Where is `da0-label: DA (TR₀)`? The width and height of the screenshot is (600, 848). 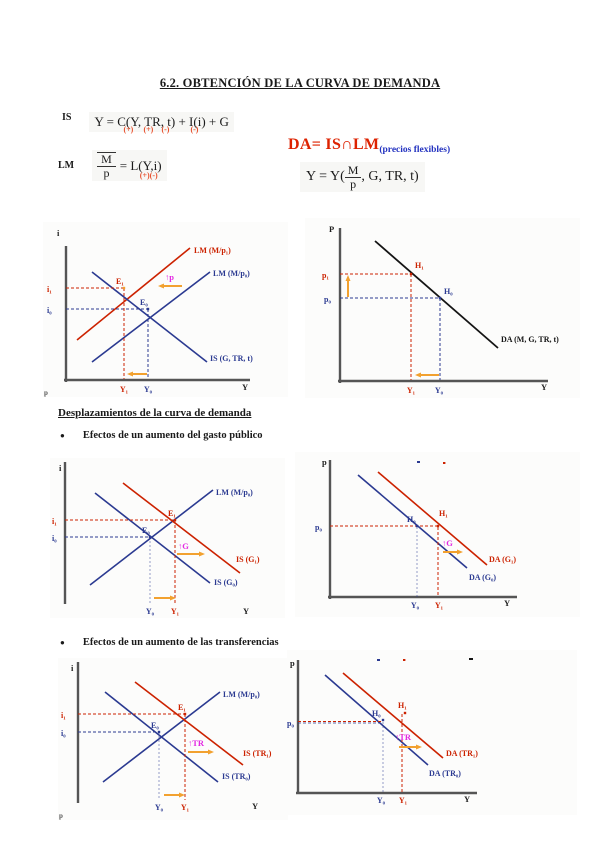
da0-label: DA (TR₀) is located at coordinates (445, 773).